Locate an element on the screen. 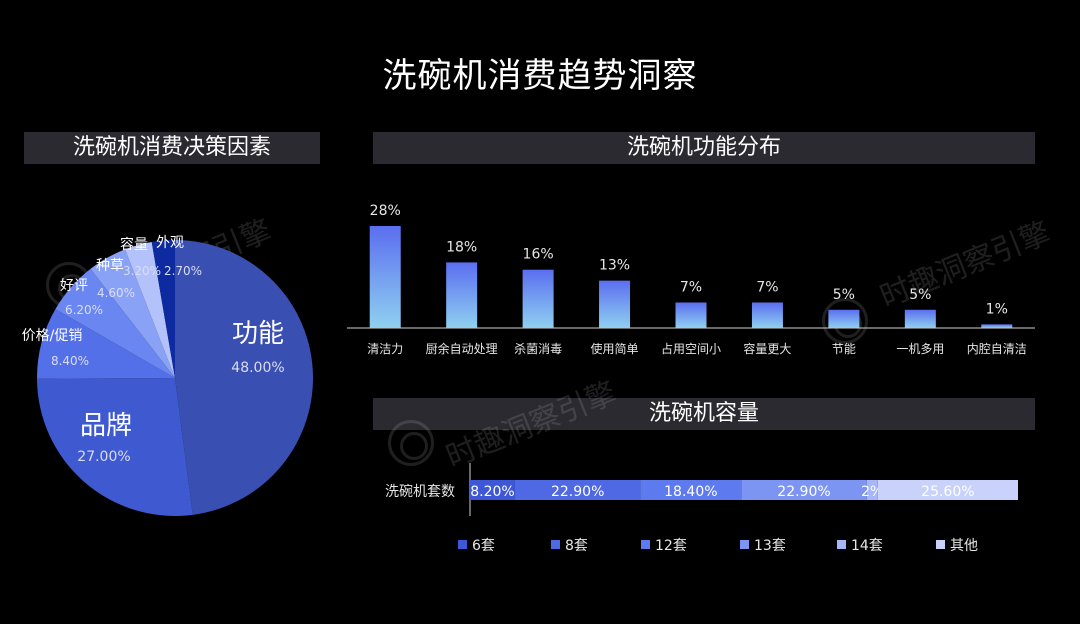 Image resolution: width=1080 pixels, height=624 pixels. pie-label-0: 功能 is located at coordinates (258, 334).